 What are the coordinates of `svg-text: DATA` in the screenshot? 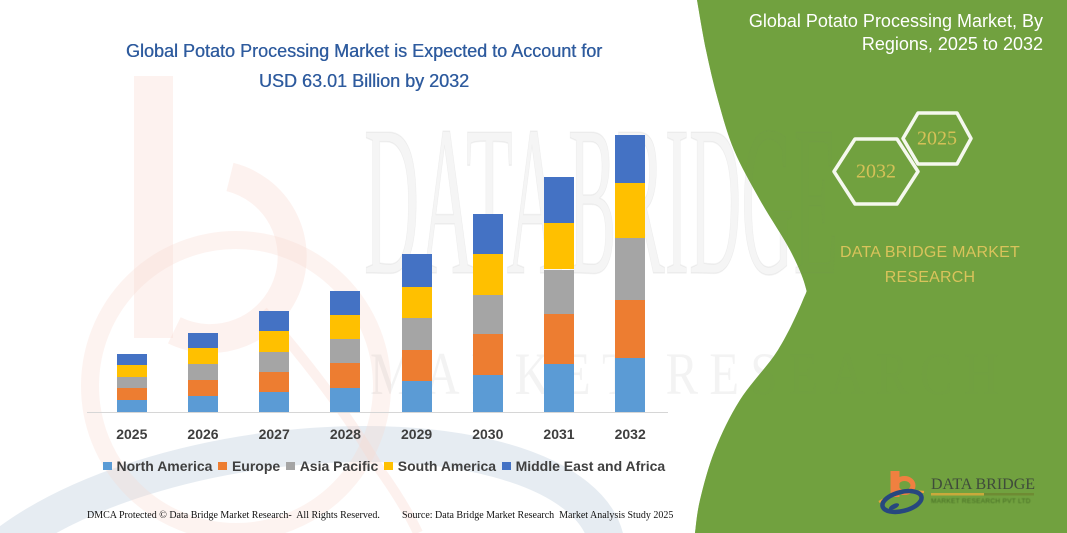 It's located at (463, 200).